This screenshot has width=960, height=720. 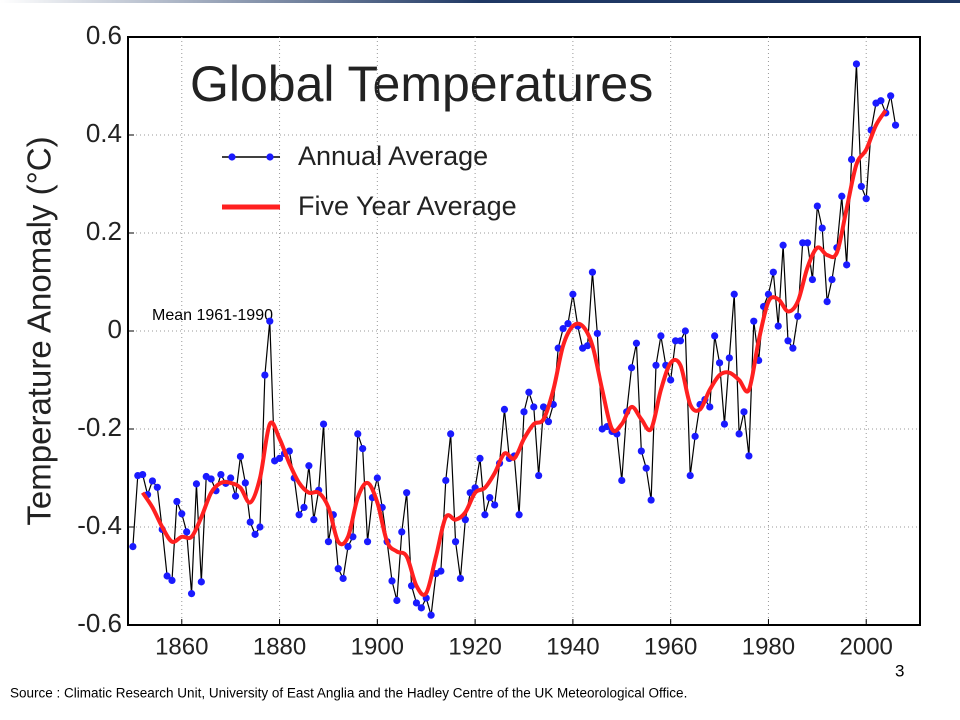 I want to click on x-tick-label: 1880, so click(x=279, y=646).